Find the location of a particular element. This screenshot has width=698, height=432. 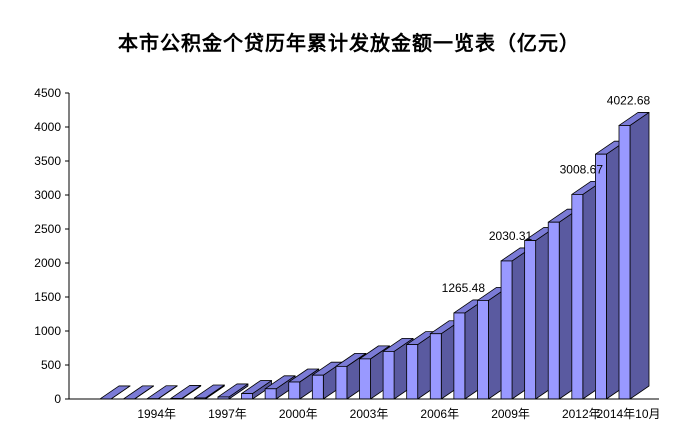

y-tick-label: 4000 is located at coordinates (47, 127).